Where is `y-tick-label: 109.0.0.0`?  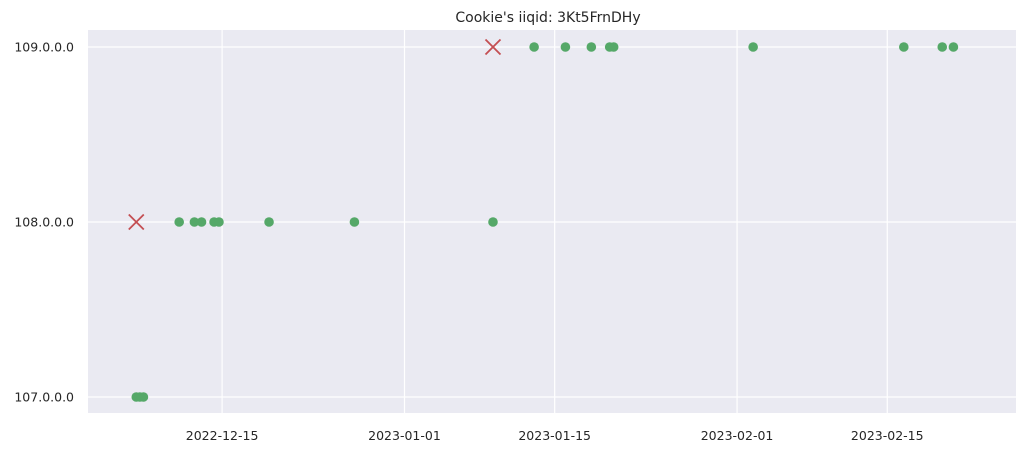 y-tick-label: 109.0.0.0 is located at coordinates (44, 47).